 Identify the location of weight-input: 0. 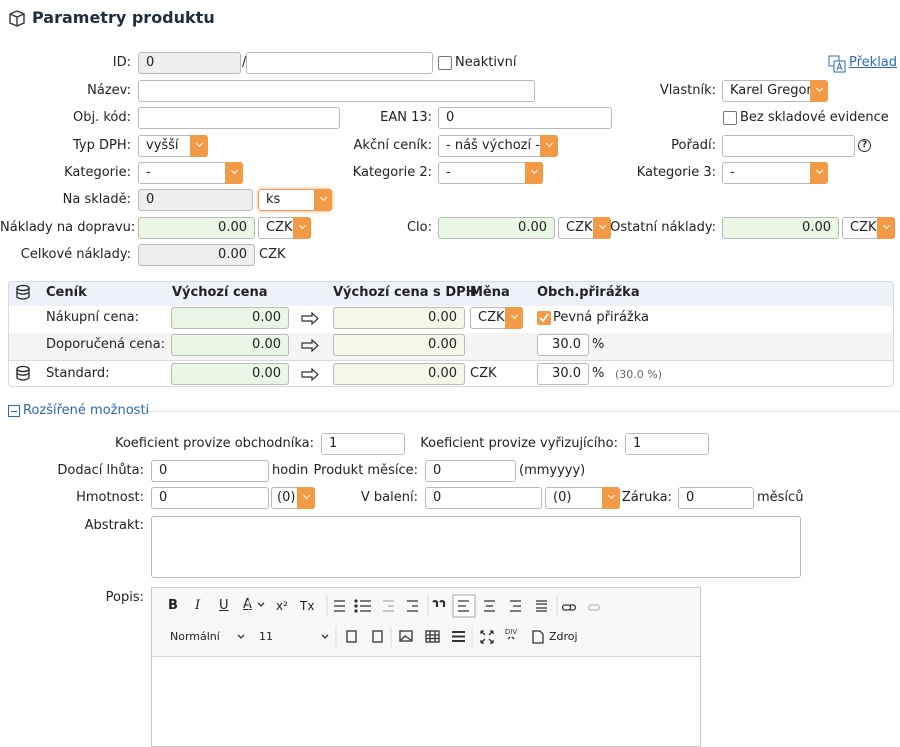
(210, 498).